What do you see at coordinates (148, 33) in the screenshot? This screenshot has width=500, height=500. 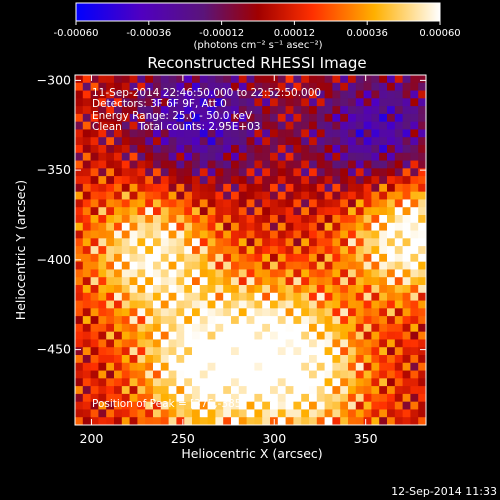 I see `colorbar-tick-label: -0.00036` at bounding box center [148, 33].